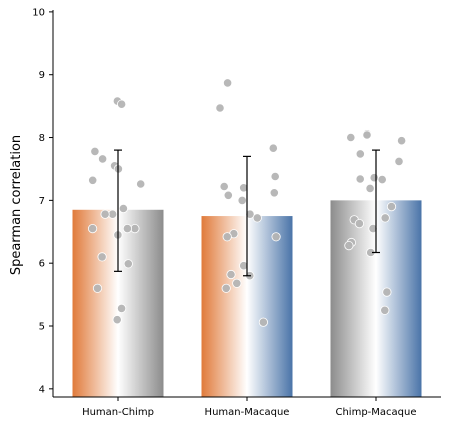 The image size is (450, 426). Describe the element at coordinates (42, 138) in the screenshot. I see `y-tick-label: 8` at that location.